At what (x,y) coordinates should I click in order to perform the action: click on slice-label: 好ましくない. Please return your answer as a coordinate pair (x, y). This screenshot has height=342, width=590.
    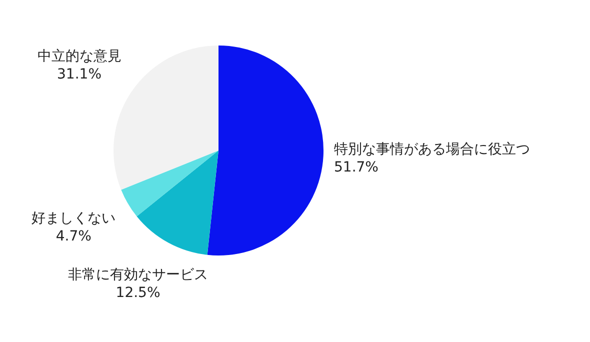
    Looking at the image, I should click on (74, 218).